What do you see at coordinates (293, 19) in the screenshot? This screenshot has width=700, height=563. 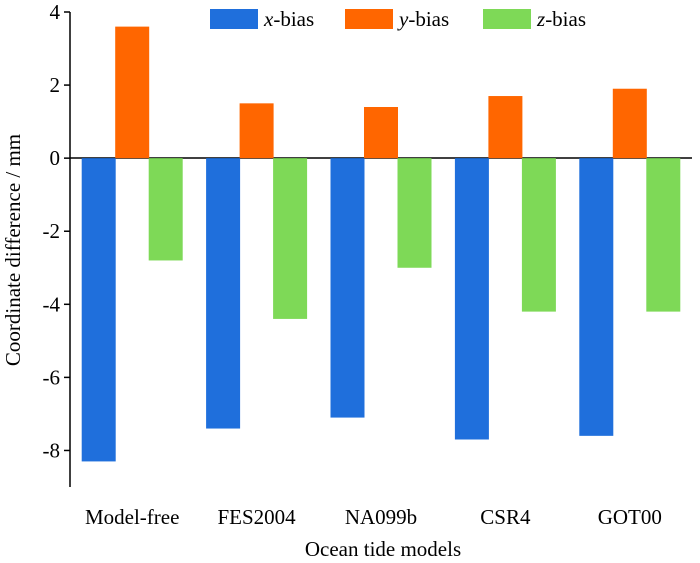 I see `legend-suffix-x: -bias` at bounding box center [293, 19].